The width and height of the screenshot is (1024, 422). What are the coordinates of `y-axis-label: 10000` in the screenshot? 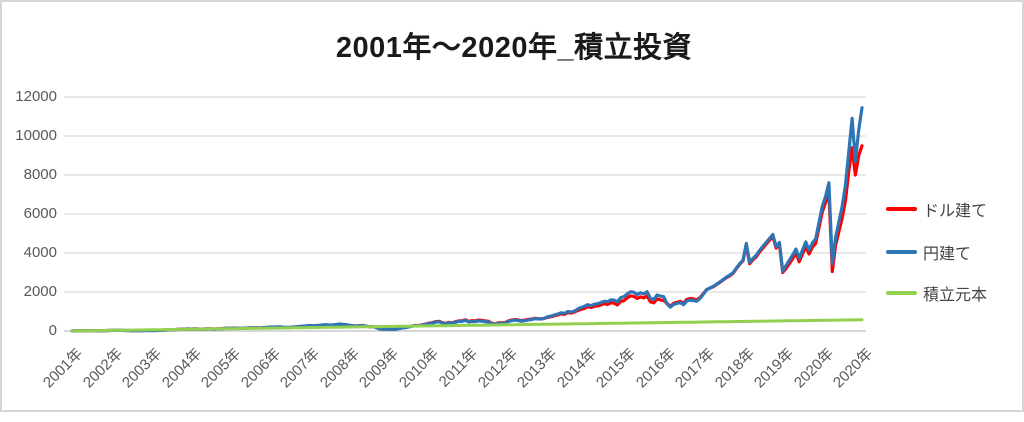 It's located at (36, 135).